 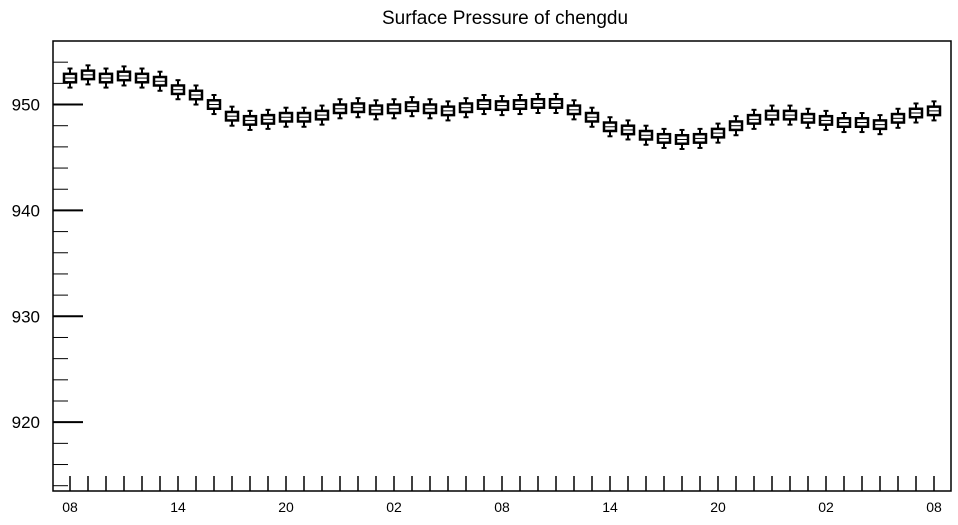 What do you see at coordinates (26, 210) in the screenshot?
I see `y-tick-label: 940` at bounding box center [26, 210].